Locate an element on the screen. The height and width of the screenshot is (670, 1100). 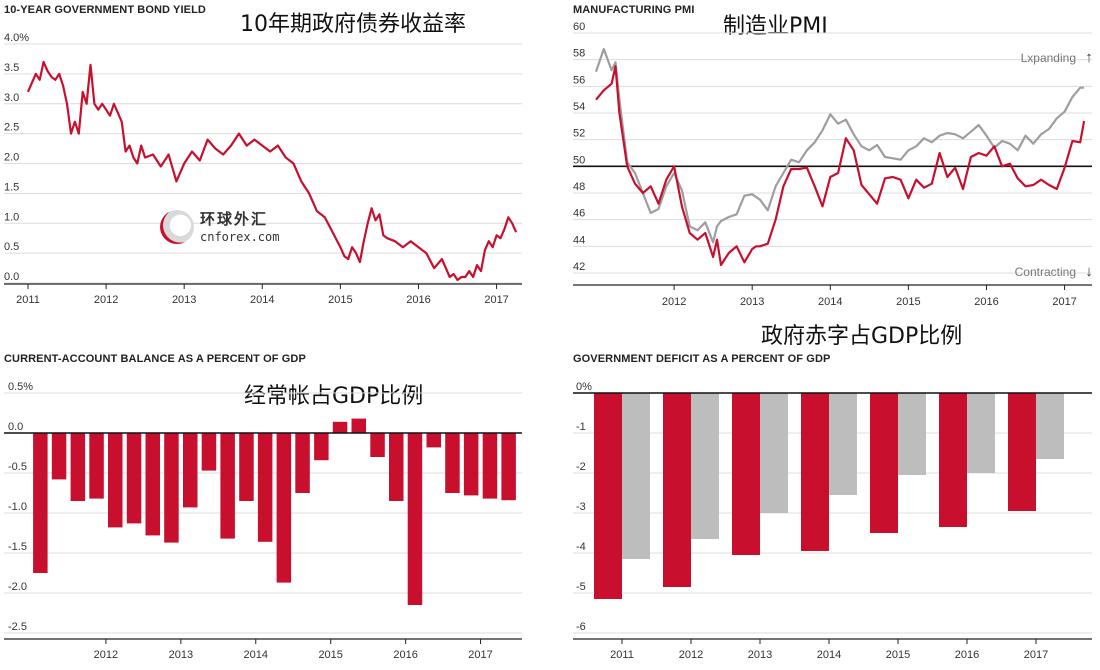
y-tick-label: 2.0 is located at coordinates (11, 158).